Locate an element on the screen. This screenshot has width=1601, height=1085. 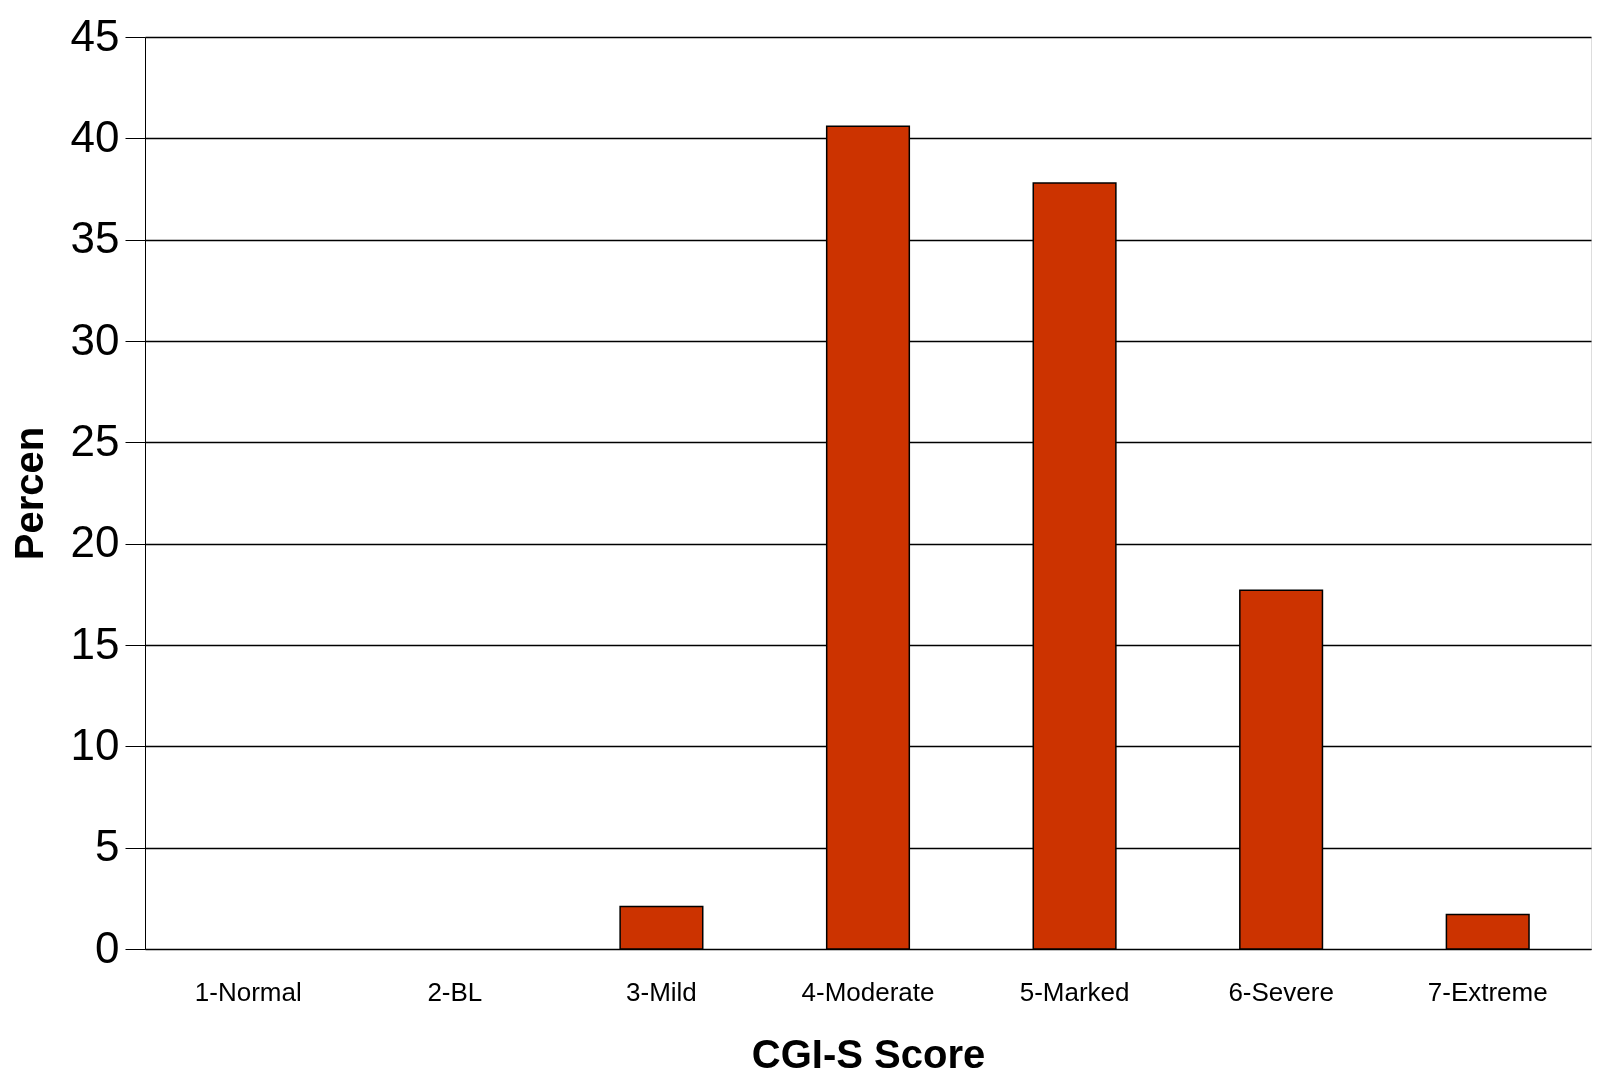
y-tick-label: 40 is located at coordinates (95, 136).